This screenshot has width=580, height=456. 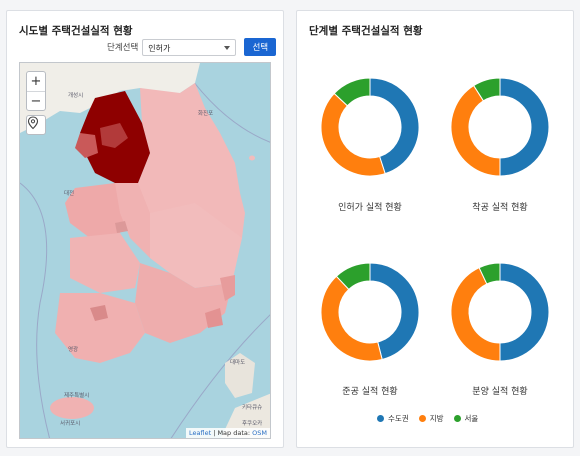 What do you see at coordinates (206, 114) in the screenshot?
I see `map-label: 화진포` at bounding box center [206, 114].